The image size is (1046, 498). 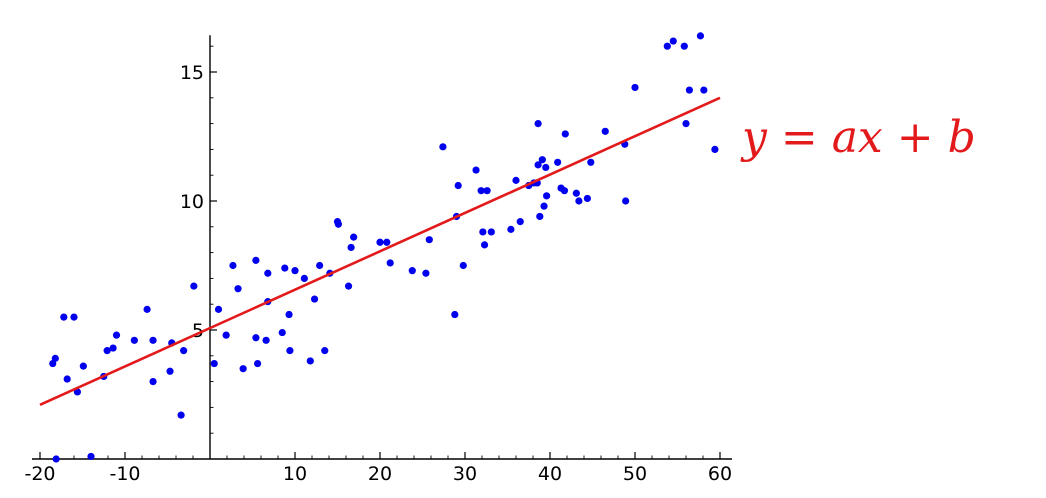 I want to click on y-tick-label: 10, so click(x=192, y=202).